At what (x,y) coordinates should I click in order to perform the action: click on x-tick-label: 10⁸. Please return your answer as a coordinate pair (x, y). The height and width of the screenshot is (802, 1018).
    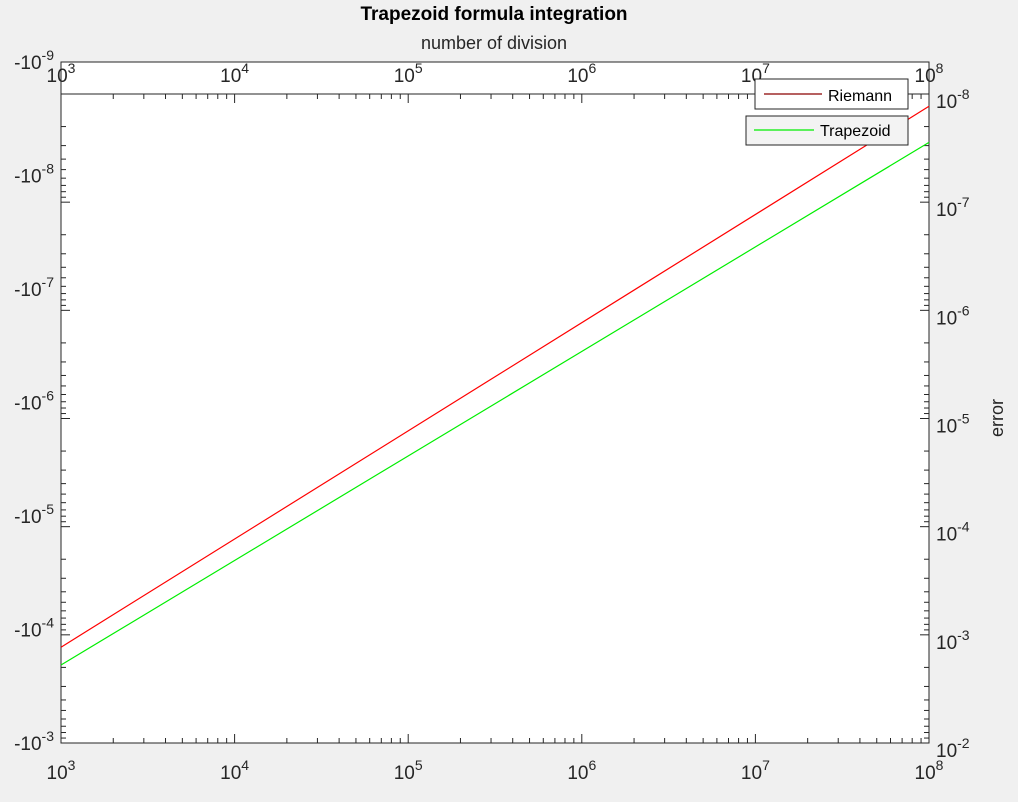
    Looking at the image, I should click on (929, 770).